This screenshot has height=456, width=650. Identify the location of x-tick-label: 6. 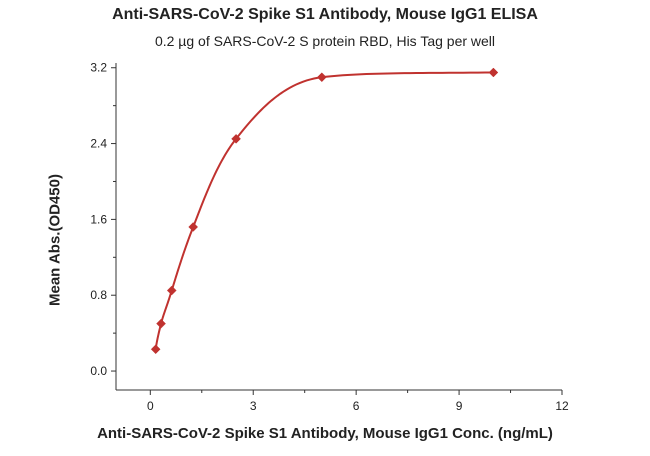
(356, 406).